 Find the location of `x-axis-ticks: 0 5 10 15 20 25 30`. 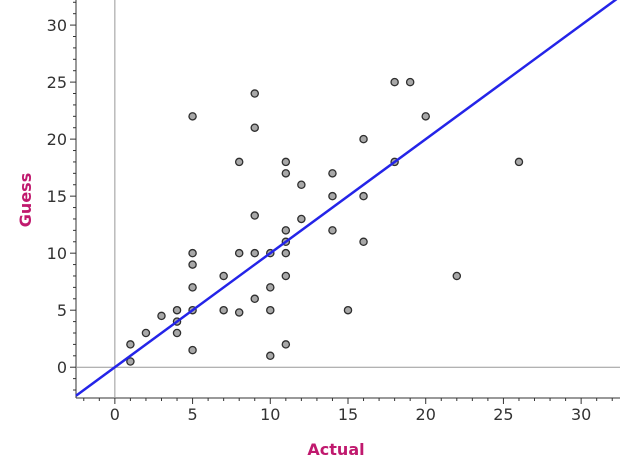

x-axis-ticks: 0 5 10 15 20 25 30 is located at coordinates (348, 411).